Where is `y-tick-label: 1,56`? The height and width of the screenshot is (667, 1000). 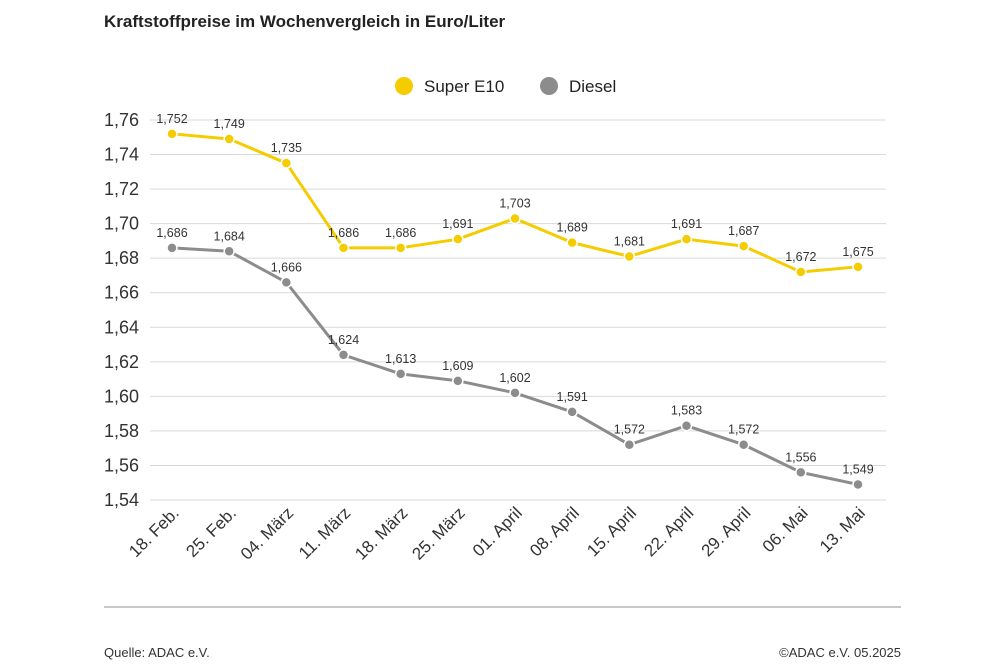
y-tick-label: 1,56 is located at coordinates (121, 465).